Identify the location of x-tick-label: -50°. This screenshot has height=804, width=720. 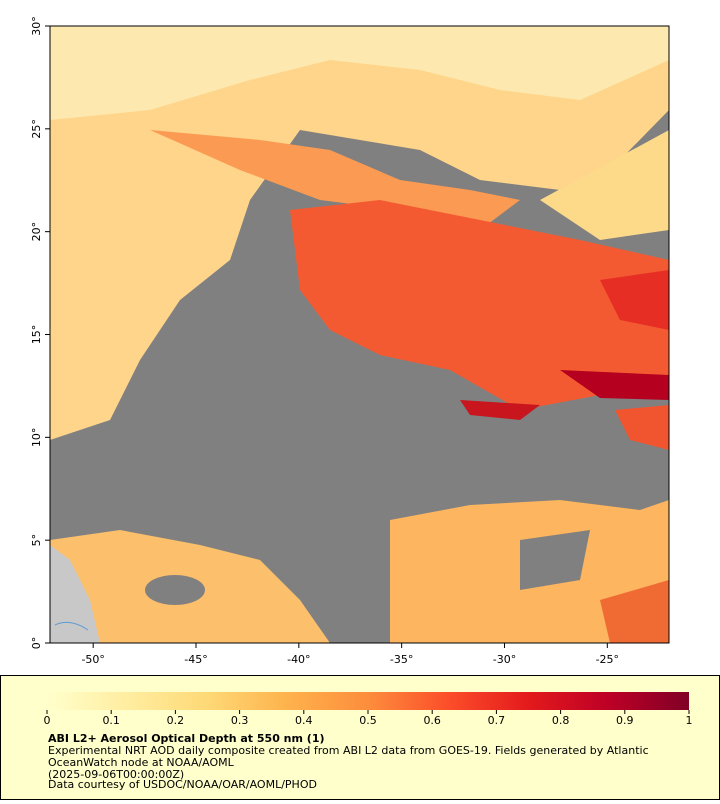
(92, 659).